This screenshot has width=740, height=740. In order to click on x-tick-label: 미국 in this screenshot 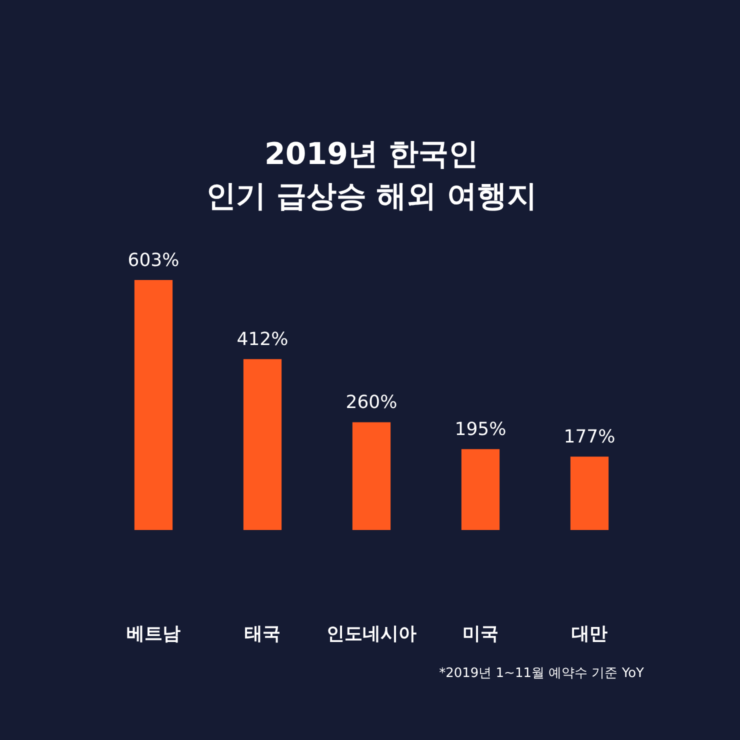, I will do `click(480, 634)`.